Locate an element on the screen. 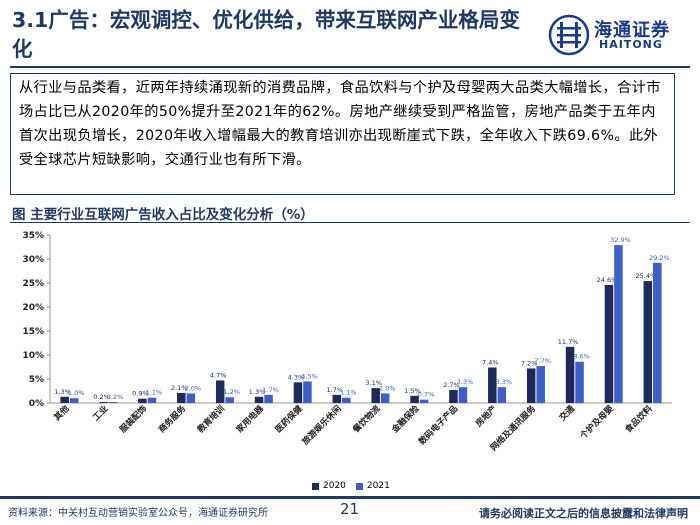 Image resolution: width=700 pixels, height=525 pixels. y-tick-label: 10% is located at coordinates (33, 356).